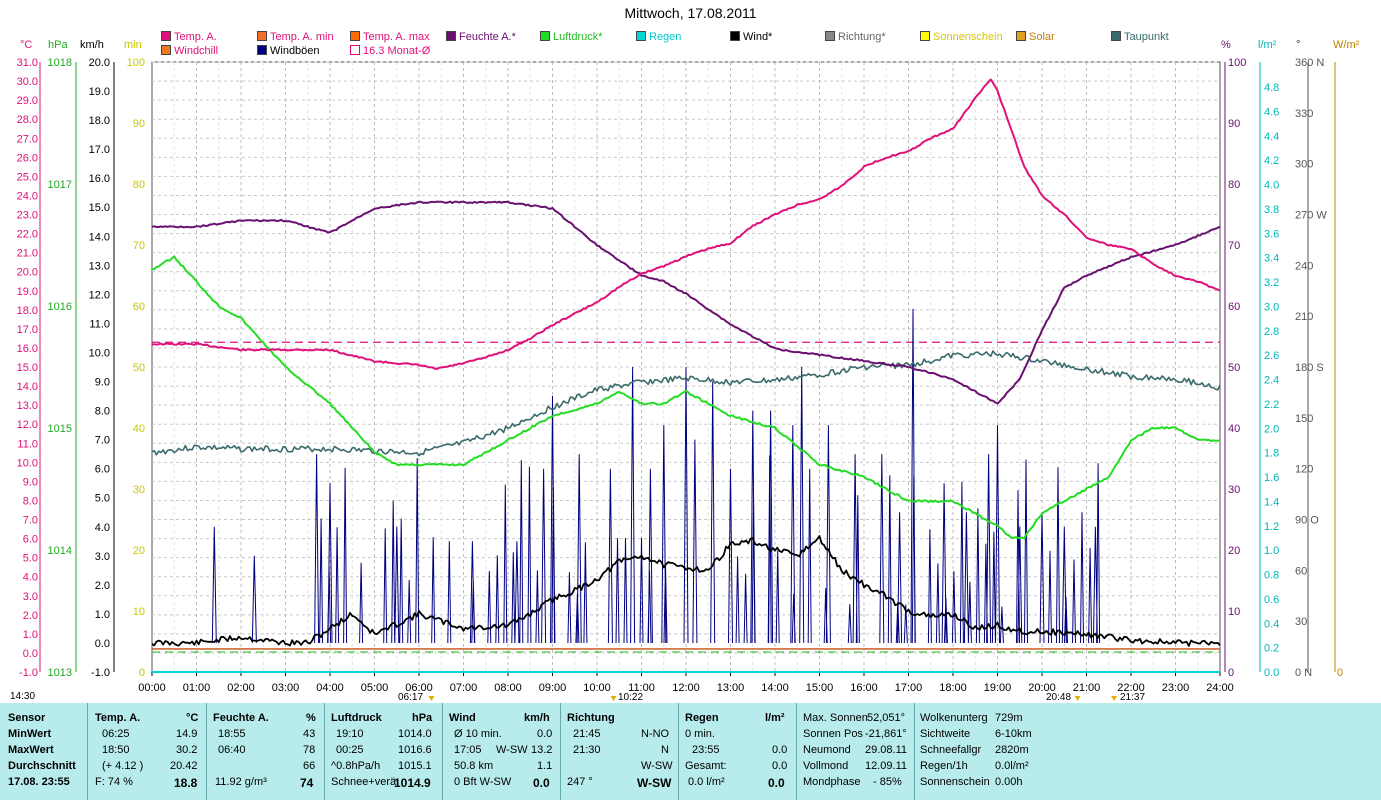 Image resolution: width=1381 pixels, height=800 pixels. What do you see at coordinates (412, 783) in the screenshot?
I see `press-now: 1014.9` at bounding box center [412, 783].